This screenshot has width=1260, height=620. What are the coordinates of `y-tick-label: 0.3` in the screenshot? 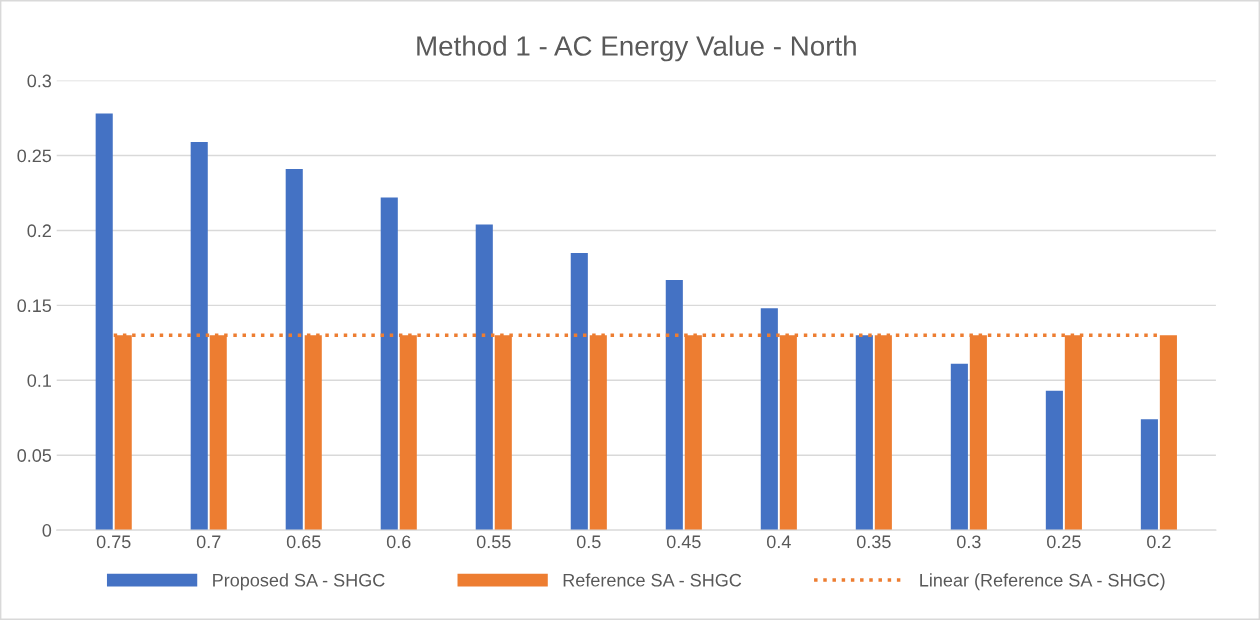 It's located at (39, 81).